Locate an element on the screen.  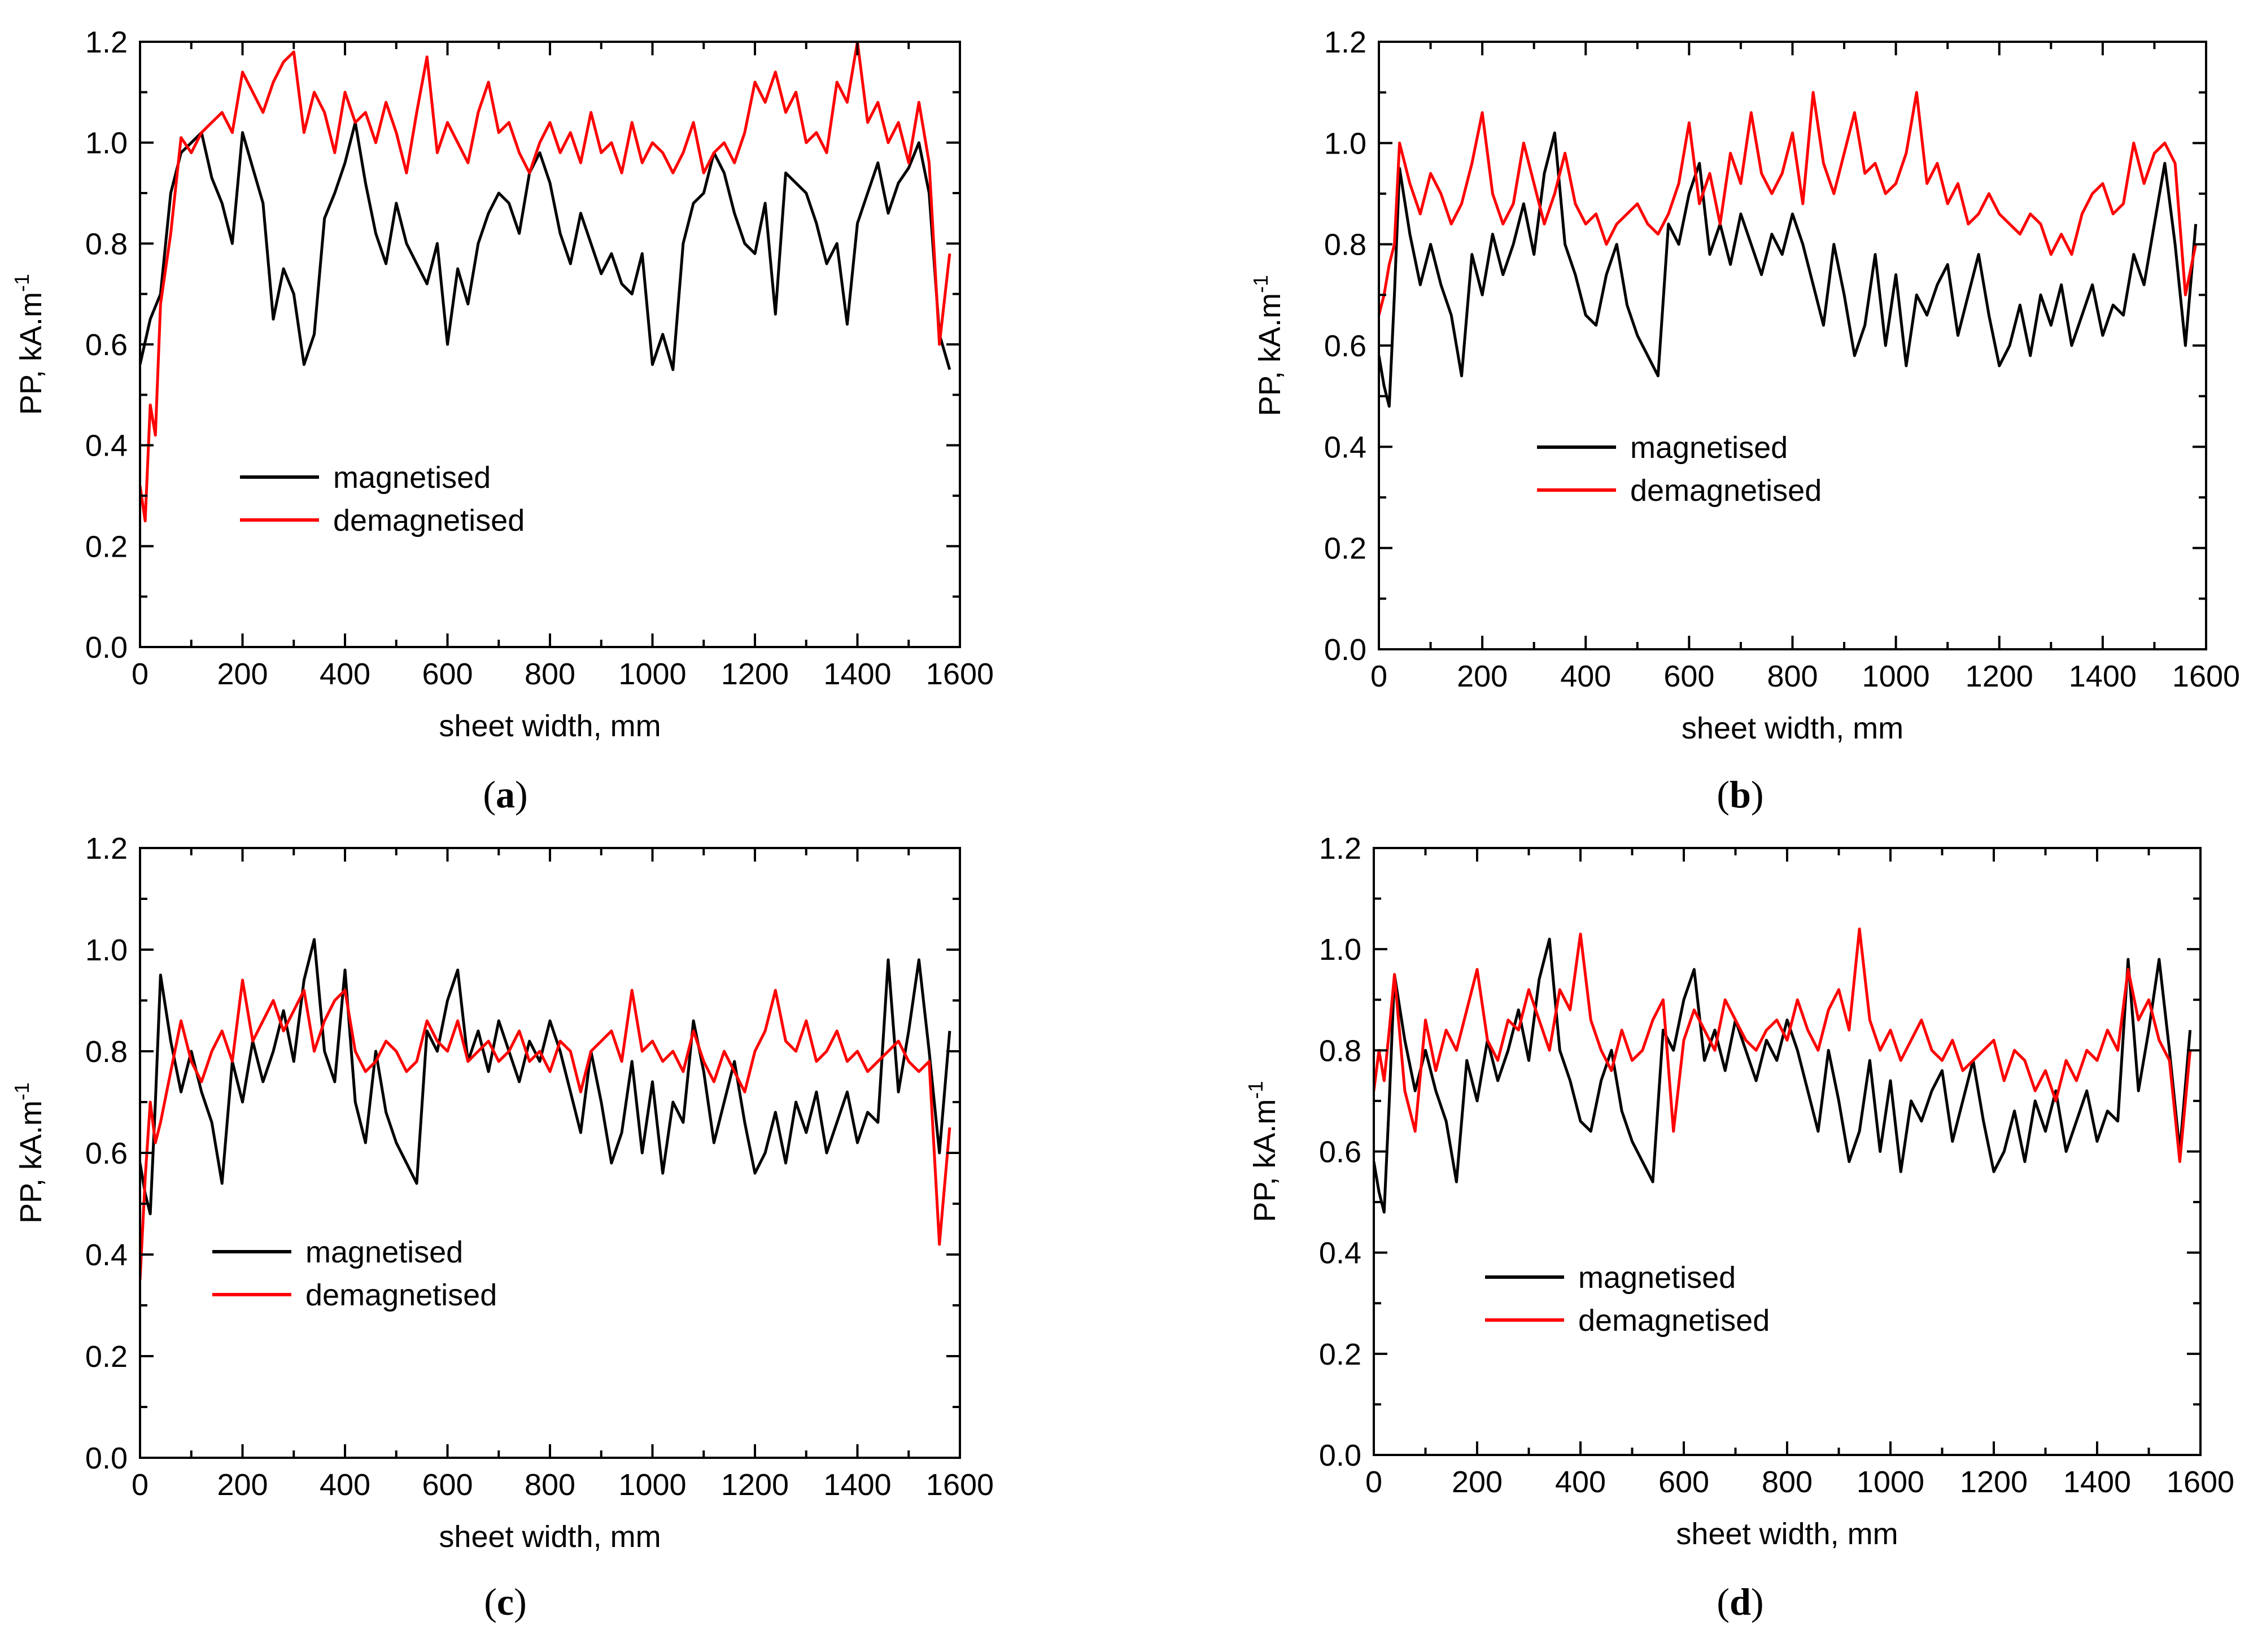
panel-caption: (b) is located at coordinates (1740, 794).